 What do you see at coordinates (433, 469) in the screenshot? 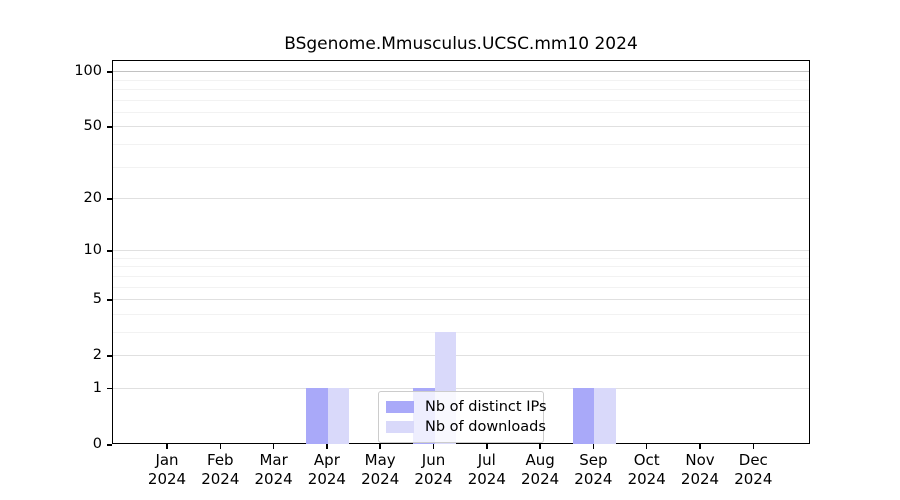
I see `x-tick-label: Jun 2024` at bounding box center [433, 469].